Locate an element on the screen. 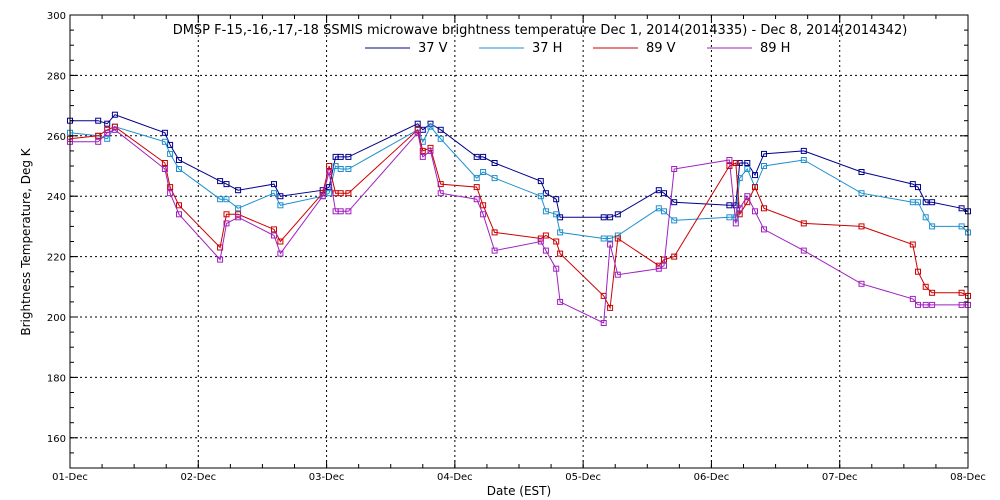 The image size is (1000, 500). y-tick-label: 260 is located at coordinates (56, 137).